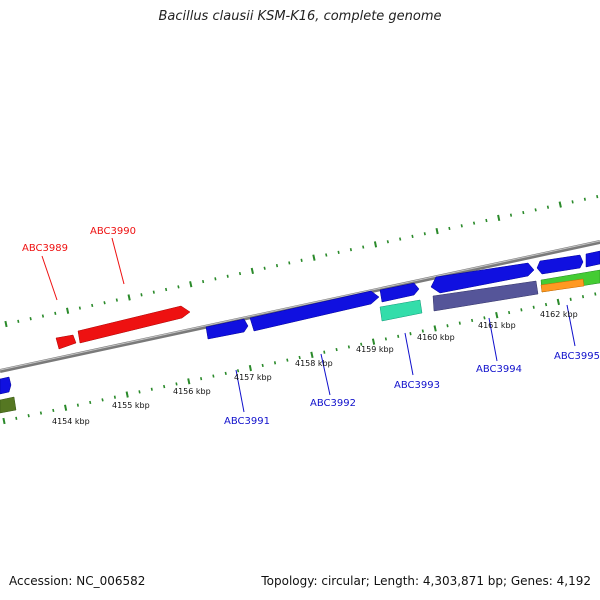 The height and width of the screenshot is (600, 600). Describe the element at coordinates (562, 285) in the screenshot. I see `feature-orange` at that location.